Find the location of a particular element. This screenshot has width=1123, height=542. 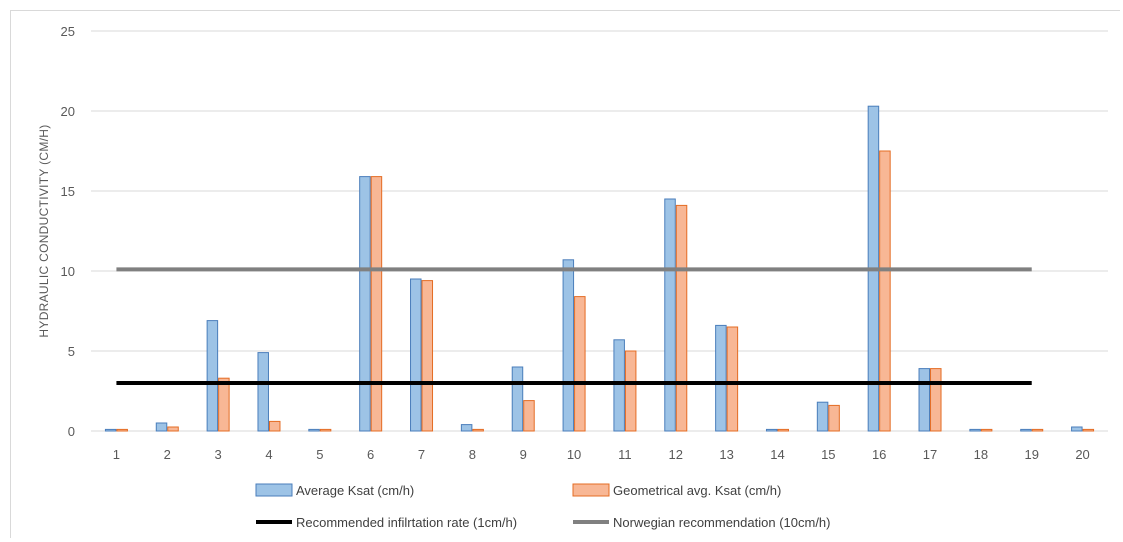

legend-swatch-geometrical-avg-ksat is located at coordinates (591, 490).